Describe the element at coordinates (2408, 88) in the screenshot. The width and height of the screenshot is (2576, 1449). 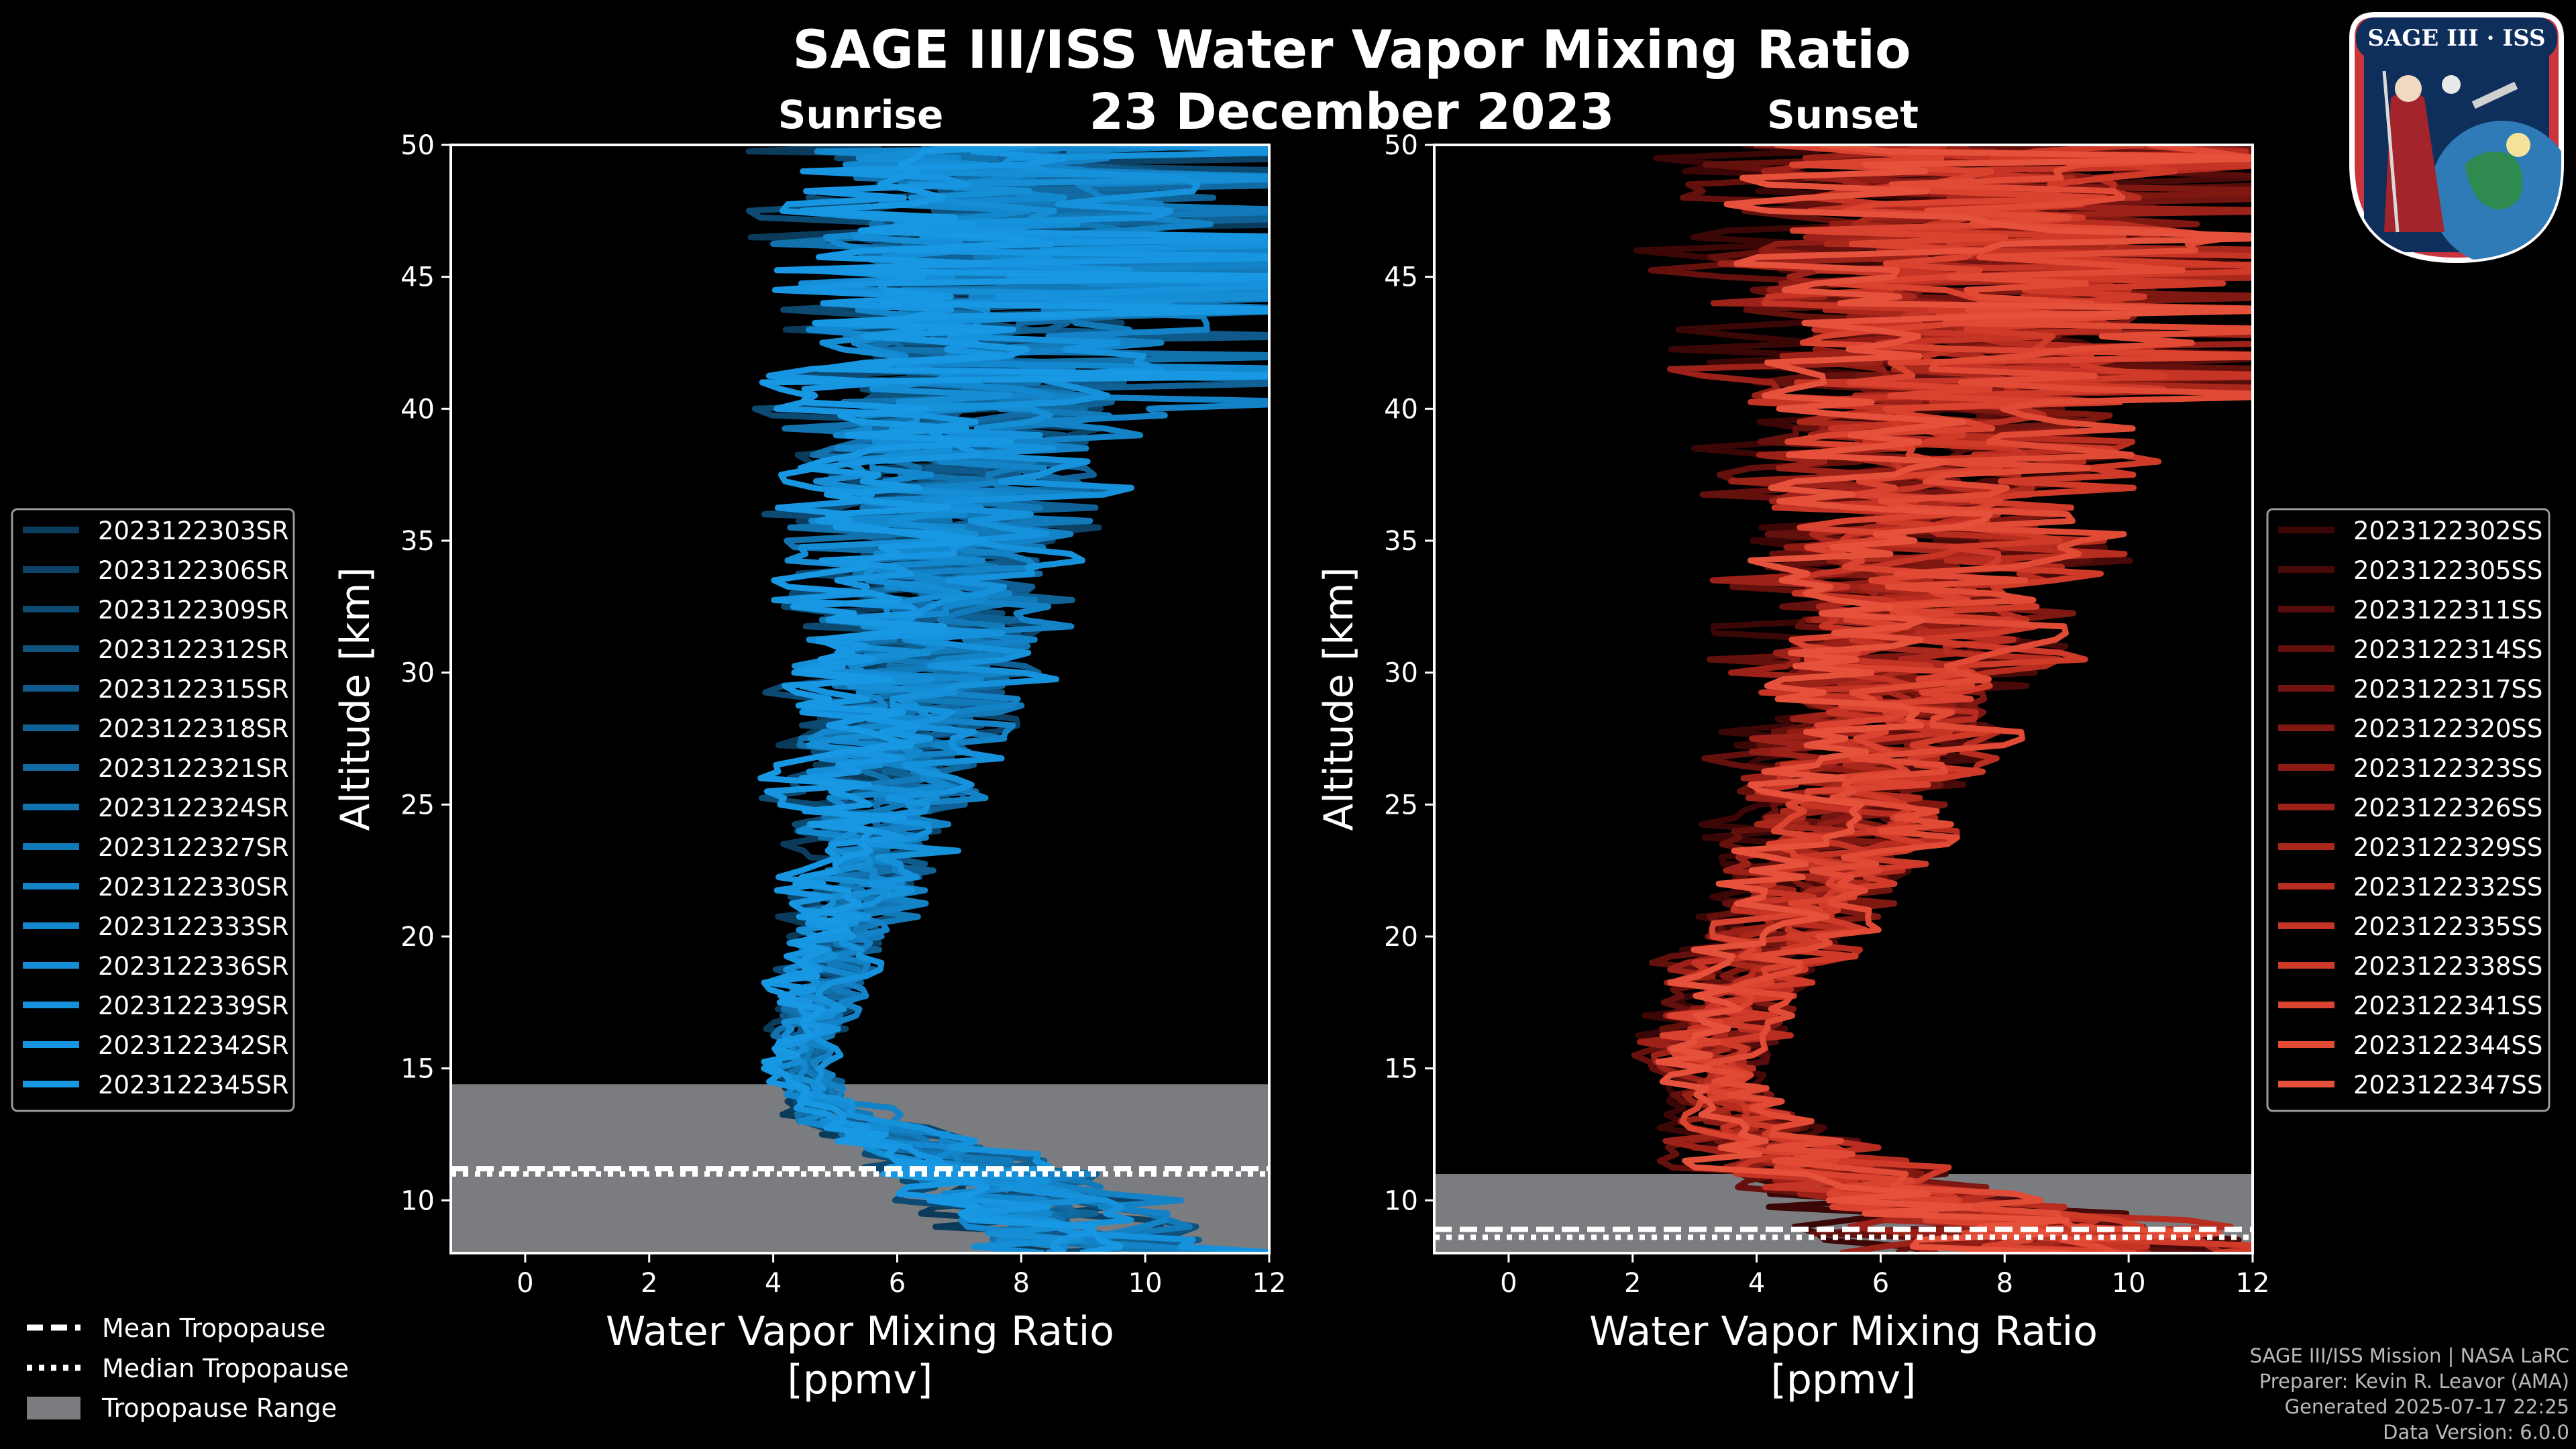
I see `logo-figure-head` at that location.